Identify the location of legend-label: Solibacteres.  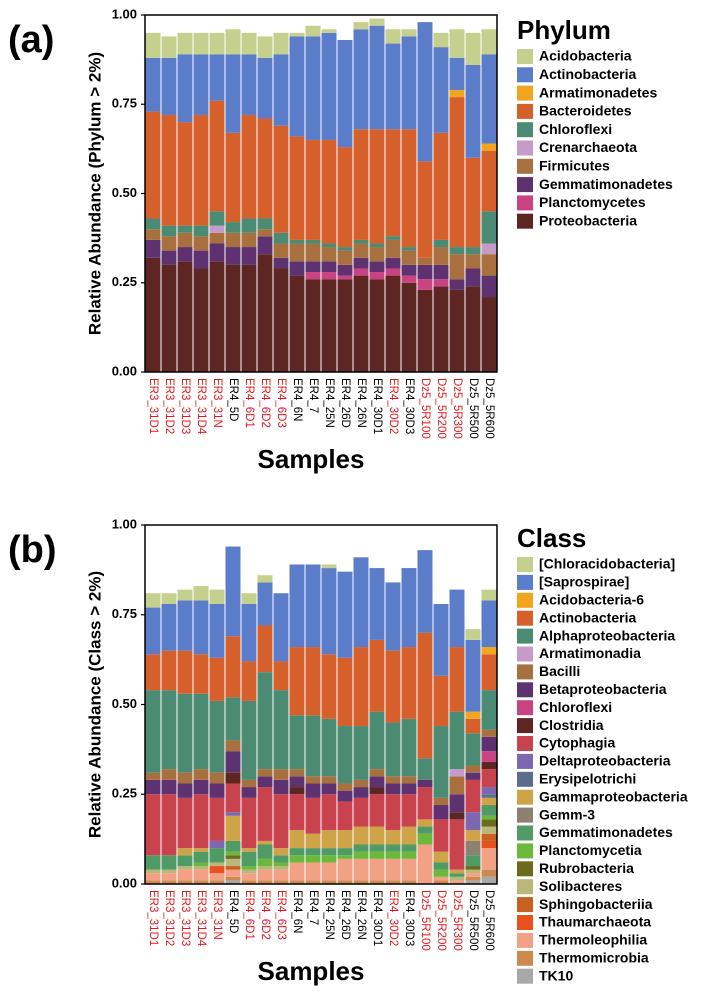
(580, 886).